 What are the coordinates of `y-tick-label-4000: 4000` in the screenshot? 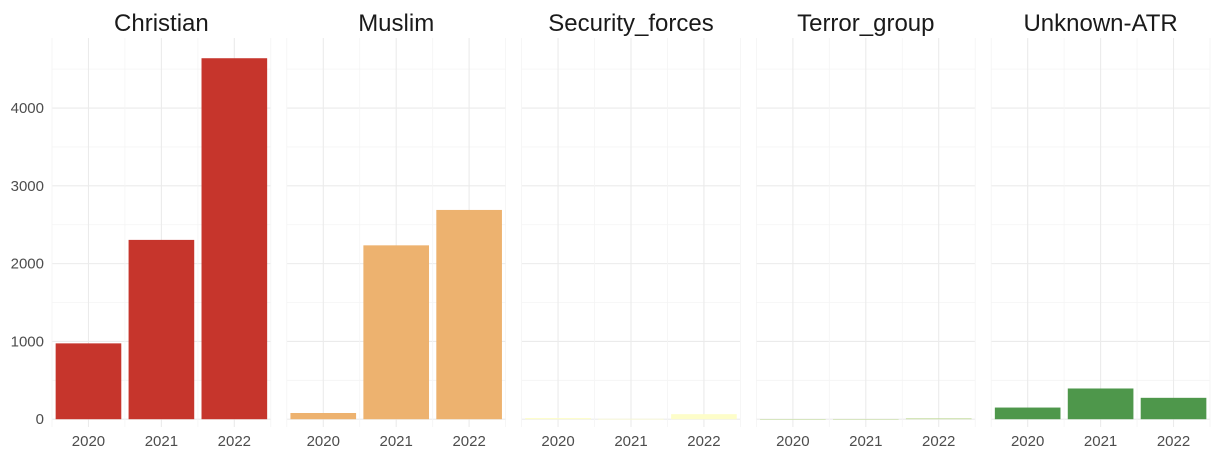 It's located at (27, 108).